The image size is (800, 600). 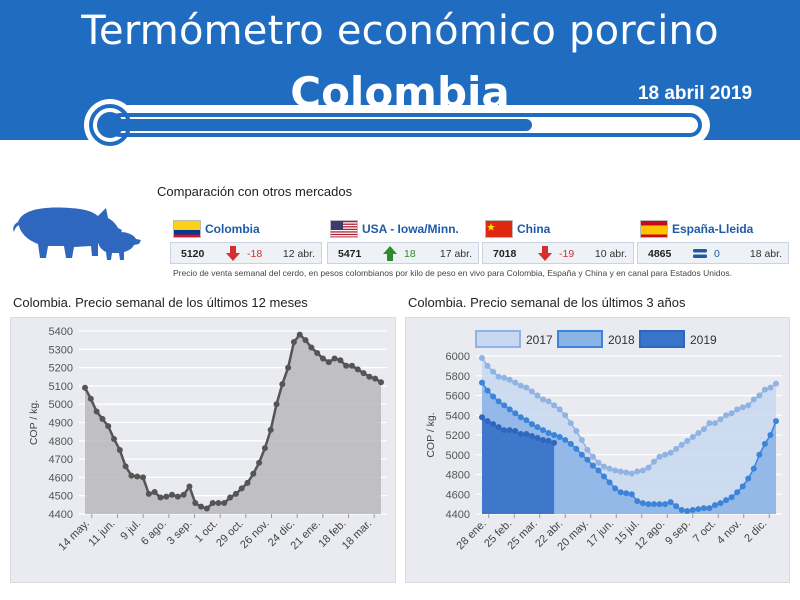 I want to click on market-change: 0, so click(x=717, y=254).